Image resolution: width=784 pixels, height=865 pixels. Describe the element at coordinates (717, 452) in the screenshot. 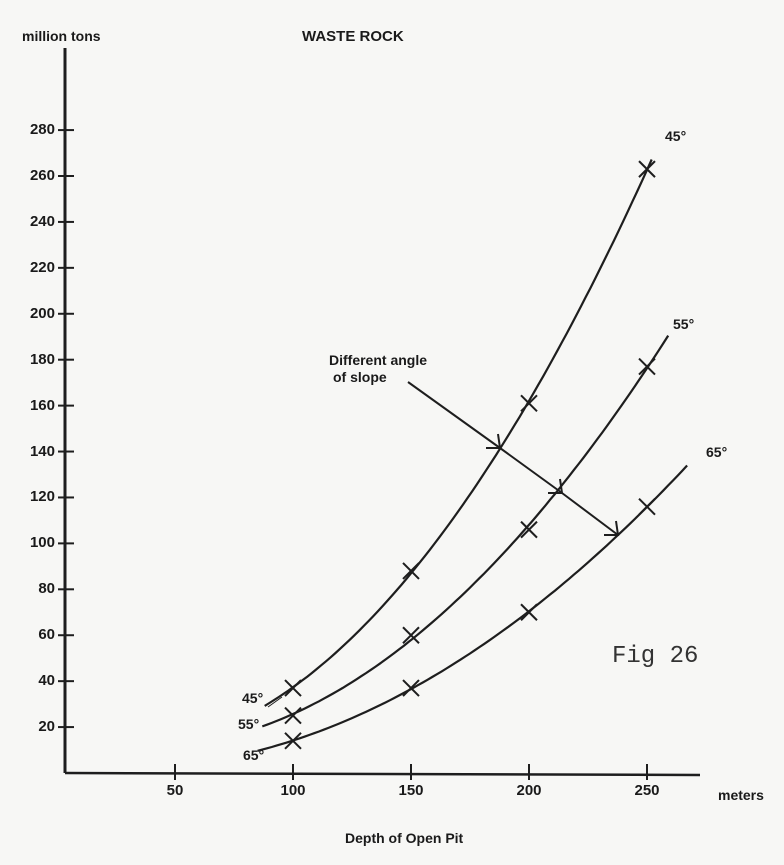

I see `series-end-label-65: 65°` at that location.